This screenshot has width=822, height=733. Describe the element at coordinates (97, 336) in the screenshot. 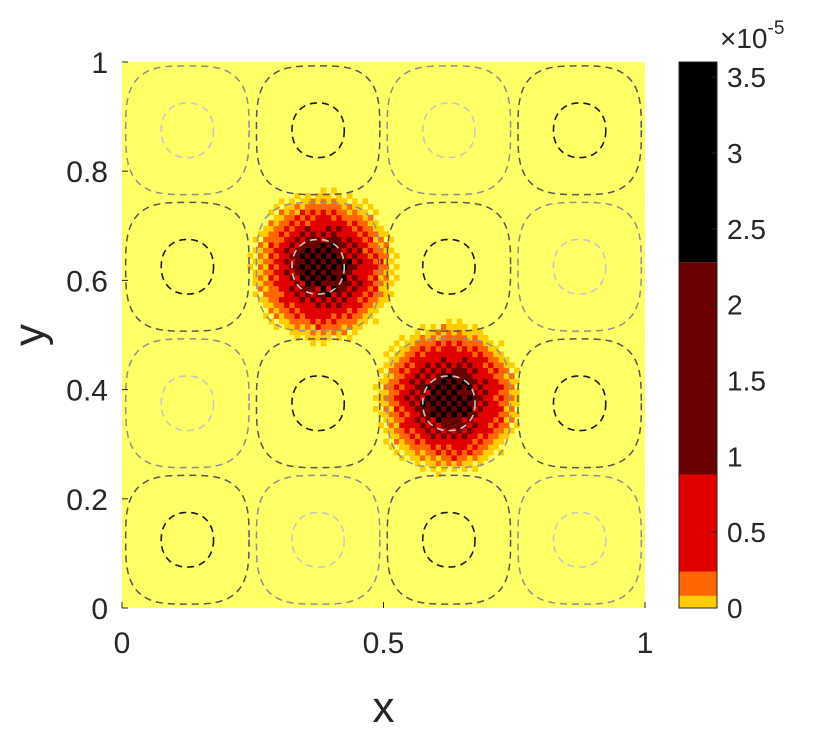

I see `y-axis-ticks: 0 0.2 0.4 0.6 0.8 1` at that location.